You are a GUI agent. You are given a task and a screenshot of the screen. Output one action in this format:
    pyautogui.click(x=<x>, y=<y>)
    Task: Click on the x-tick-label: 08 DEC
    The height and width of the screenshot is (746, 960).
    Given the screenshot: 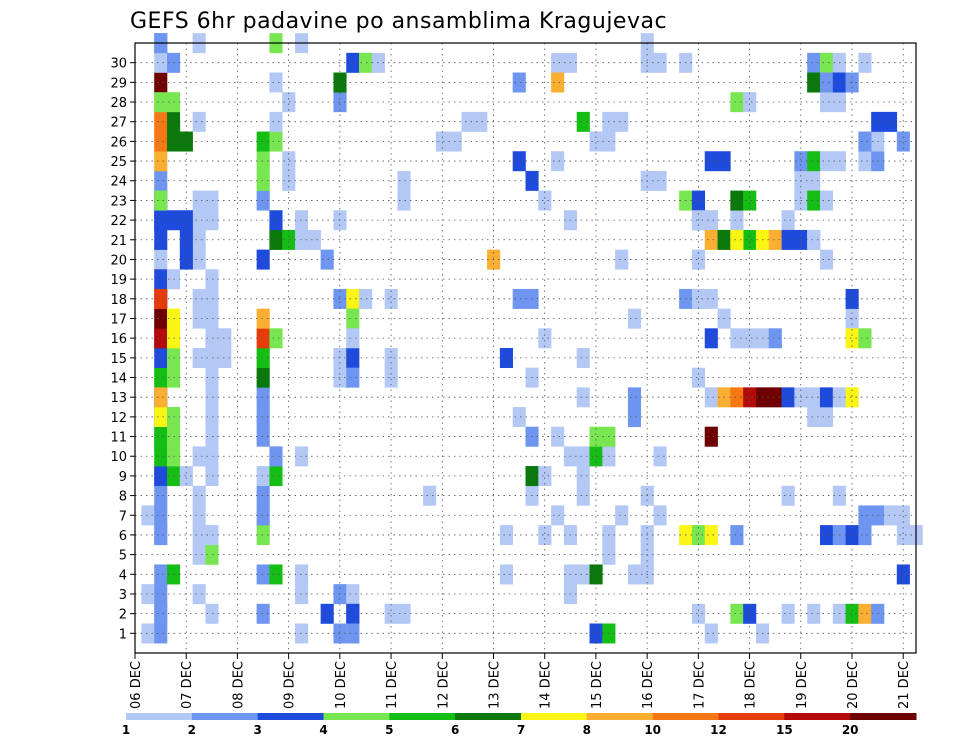 What is the action you would take?
    pyautogui.click(x=238, y=685)
    